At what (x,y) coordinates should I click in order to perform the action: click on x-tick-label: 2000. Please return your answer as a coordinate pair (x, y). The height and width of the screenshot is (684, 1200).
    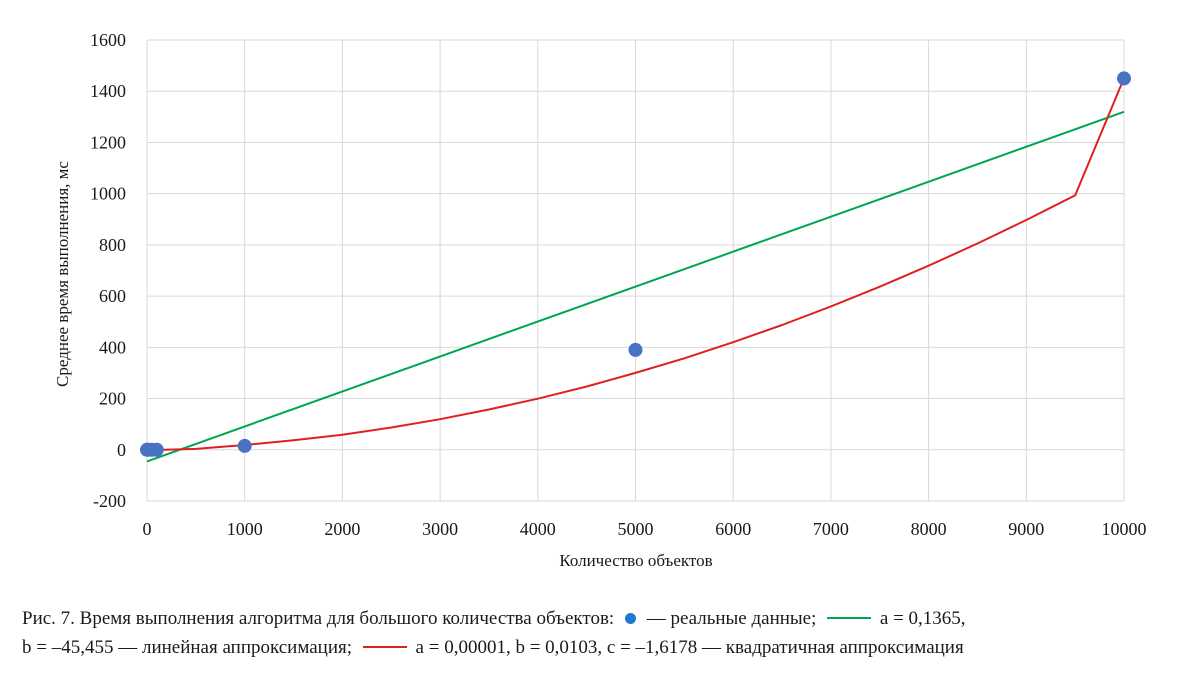
    Looking at the image, I should click on (342, 529).